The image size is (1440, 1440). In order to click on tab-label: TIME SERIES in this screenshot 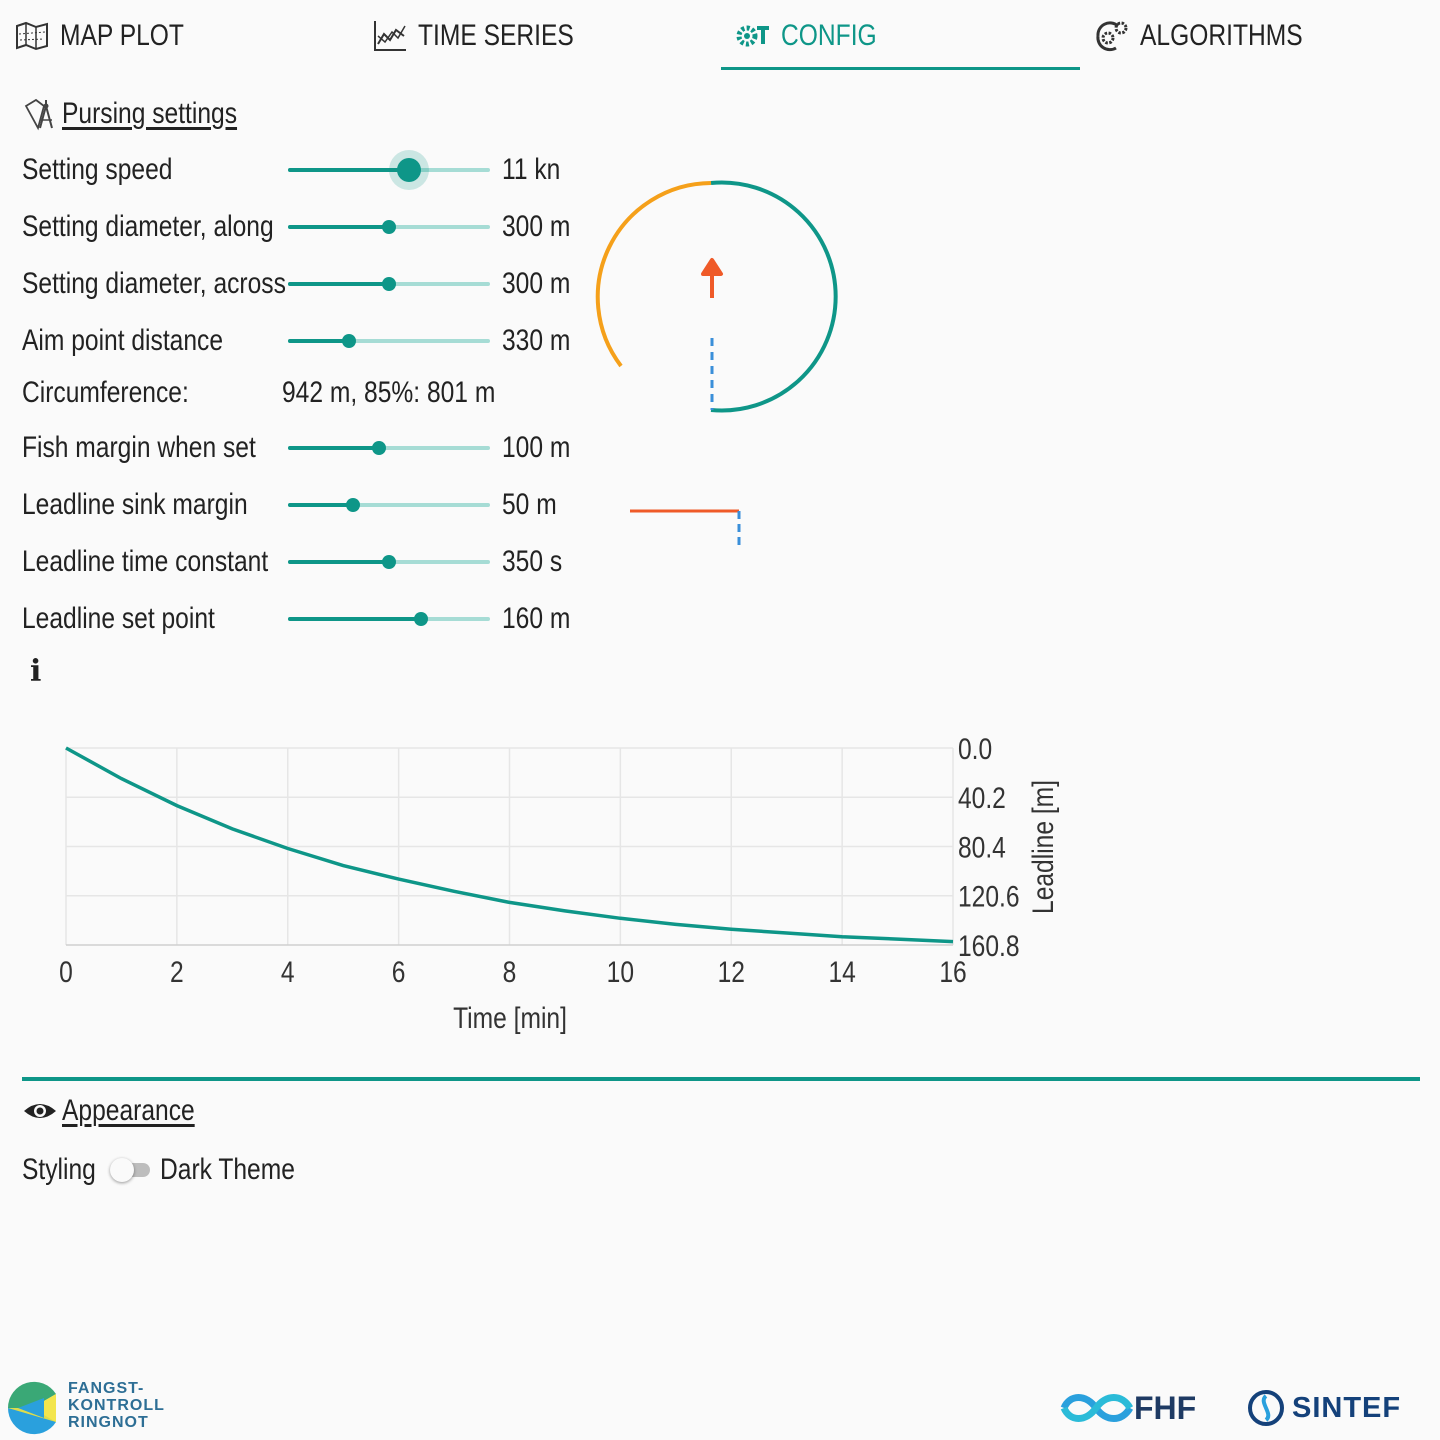, I will do `click(496, 35)`.